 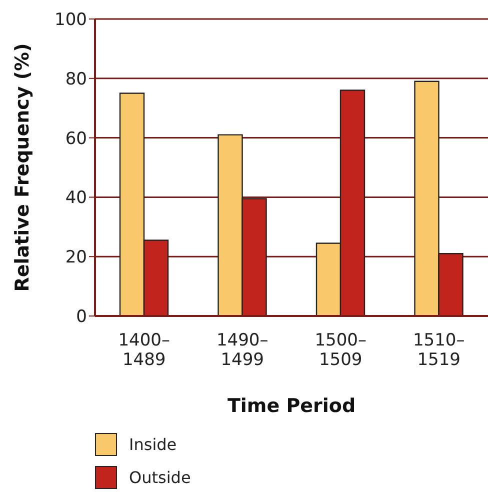 What do you see at coordinates (81, 317) in the screenshot?
I see `y-tick-label: 0` at bounding box center [81, 317].